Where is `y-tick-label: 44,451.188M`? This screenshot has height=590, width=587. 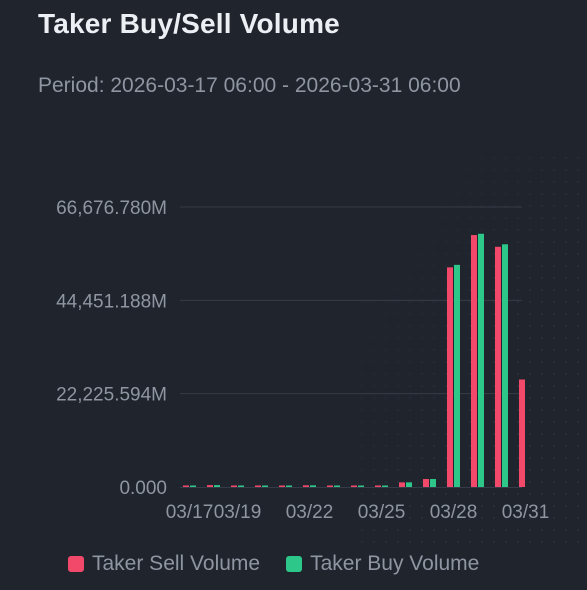 y-tick-label: 44,451.188M is located at coordinates (111, 301).